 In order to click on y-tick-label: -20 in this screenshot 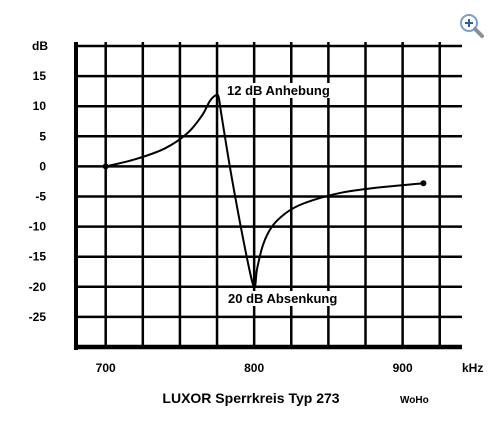, I will do `click(38, 287)`.